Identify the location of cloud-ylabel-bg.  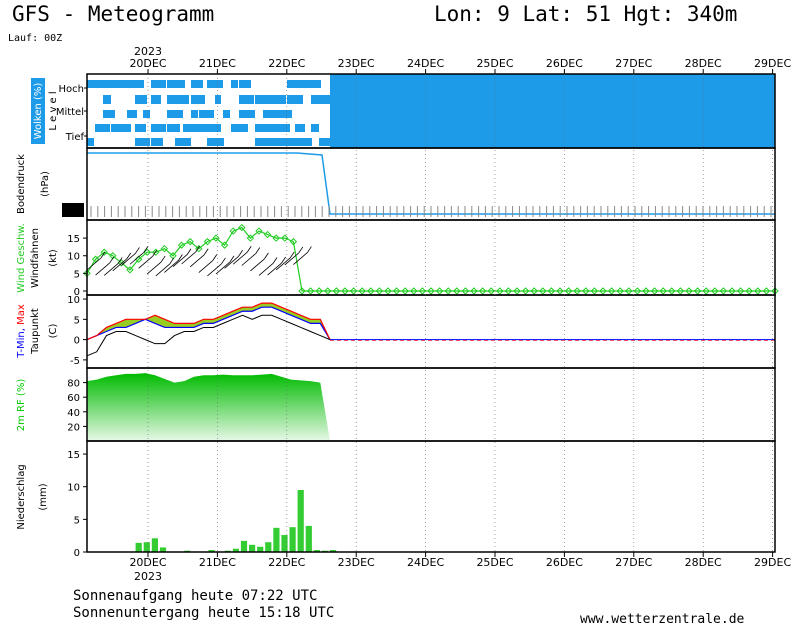
(38, 111).